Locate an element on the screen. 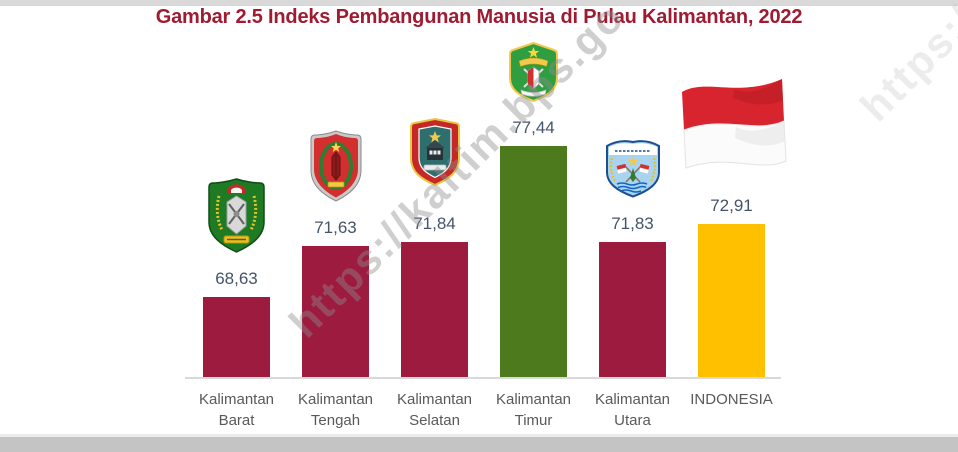 Image resolution: width=958 pixels, height=452 pixels. chart-column-kalimantan-barat: 68,63 is located at coordinates (236, 208).